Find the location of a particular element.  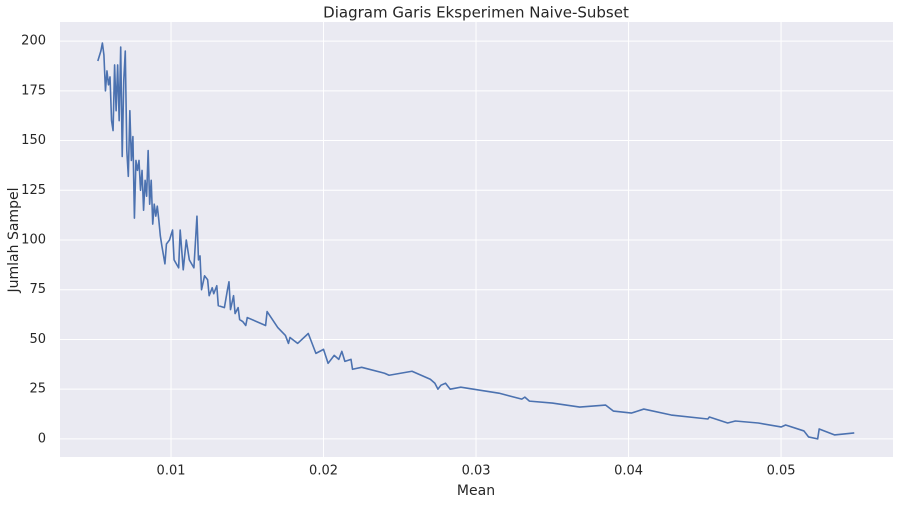

chart-title: Diagram Garis Eksperimen Naive-Subset is located at coordinates (476, 13).